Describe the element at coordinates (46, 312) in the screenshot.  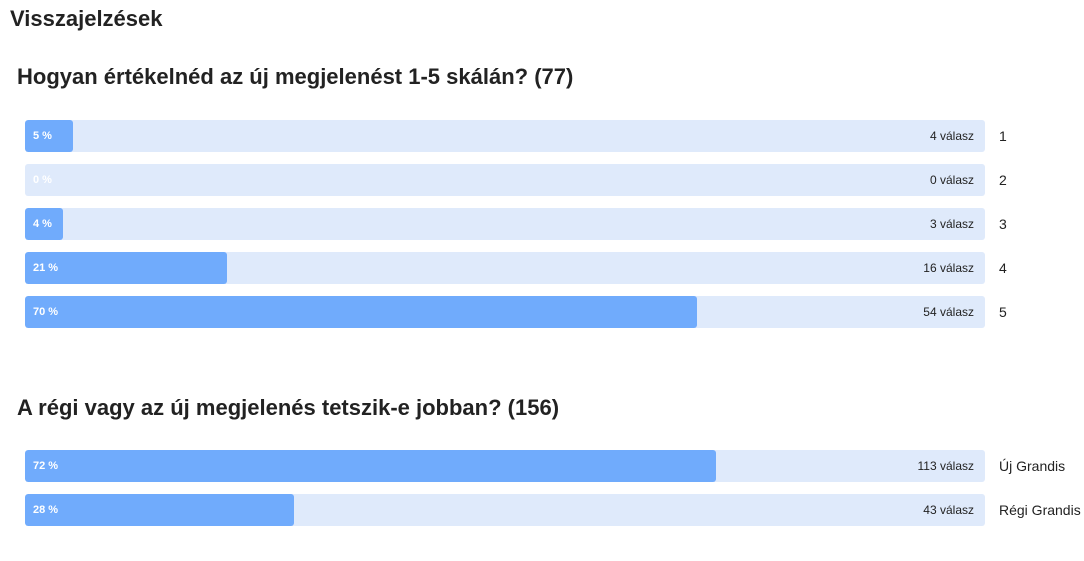
I see `percent-label: 70 %` at that location.